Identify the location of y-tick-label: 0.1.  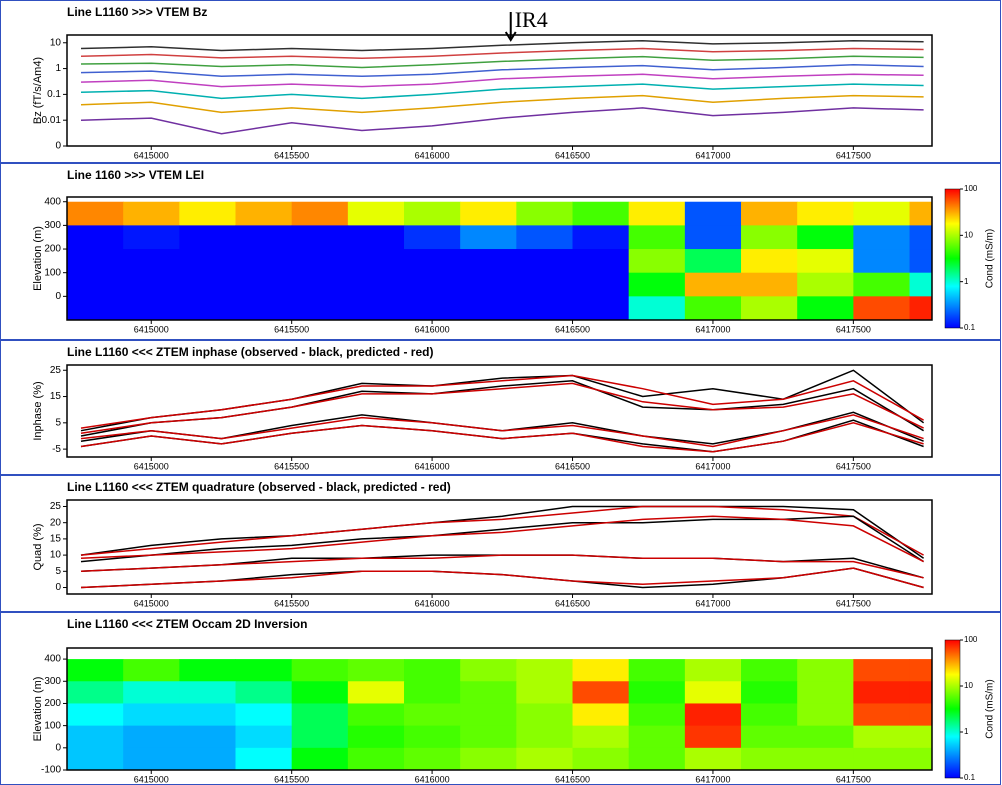
(54, 94).